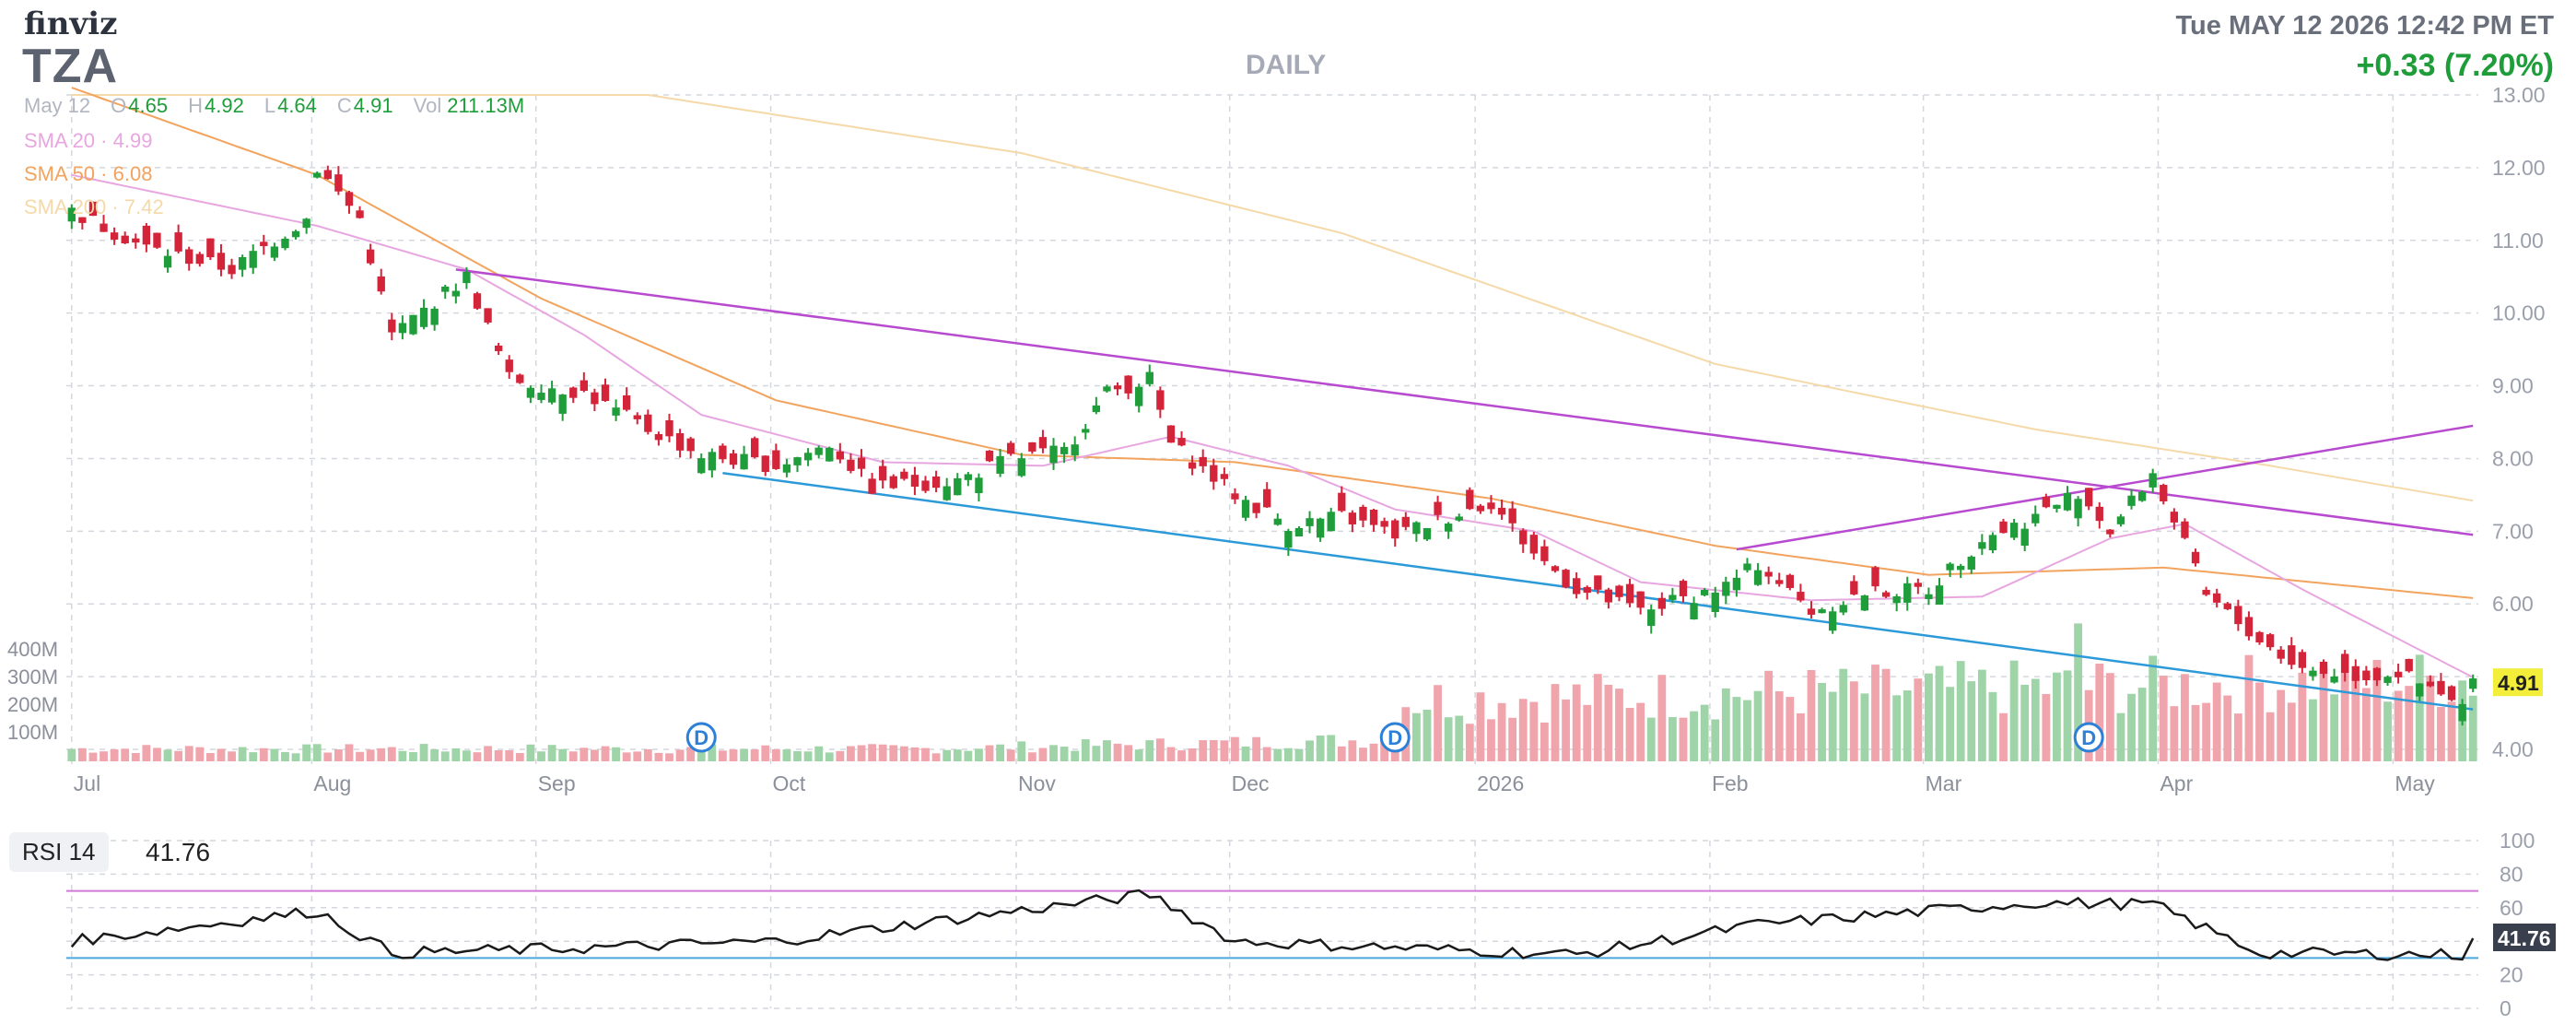  Describe the element at coordinates (1037, 783) in the screenshot. I see `x-axis-label: Nov` at that location.